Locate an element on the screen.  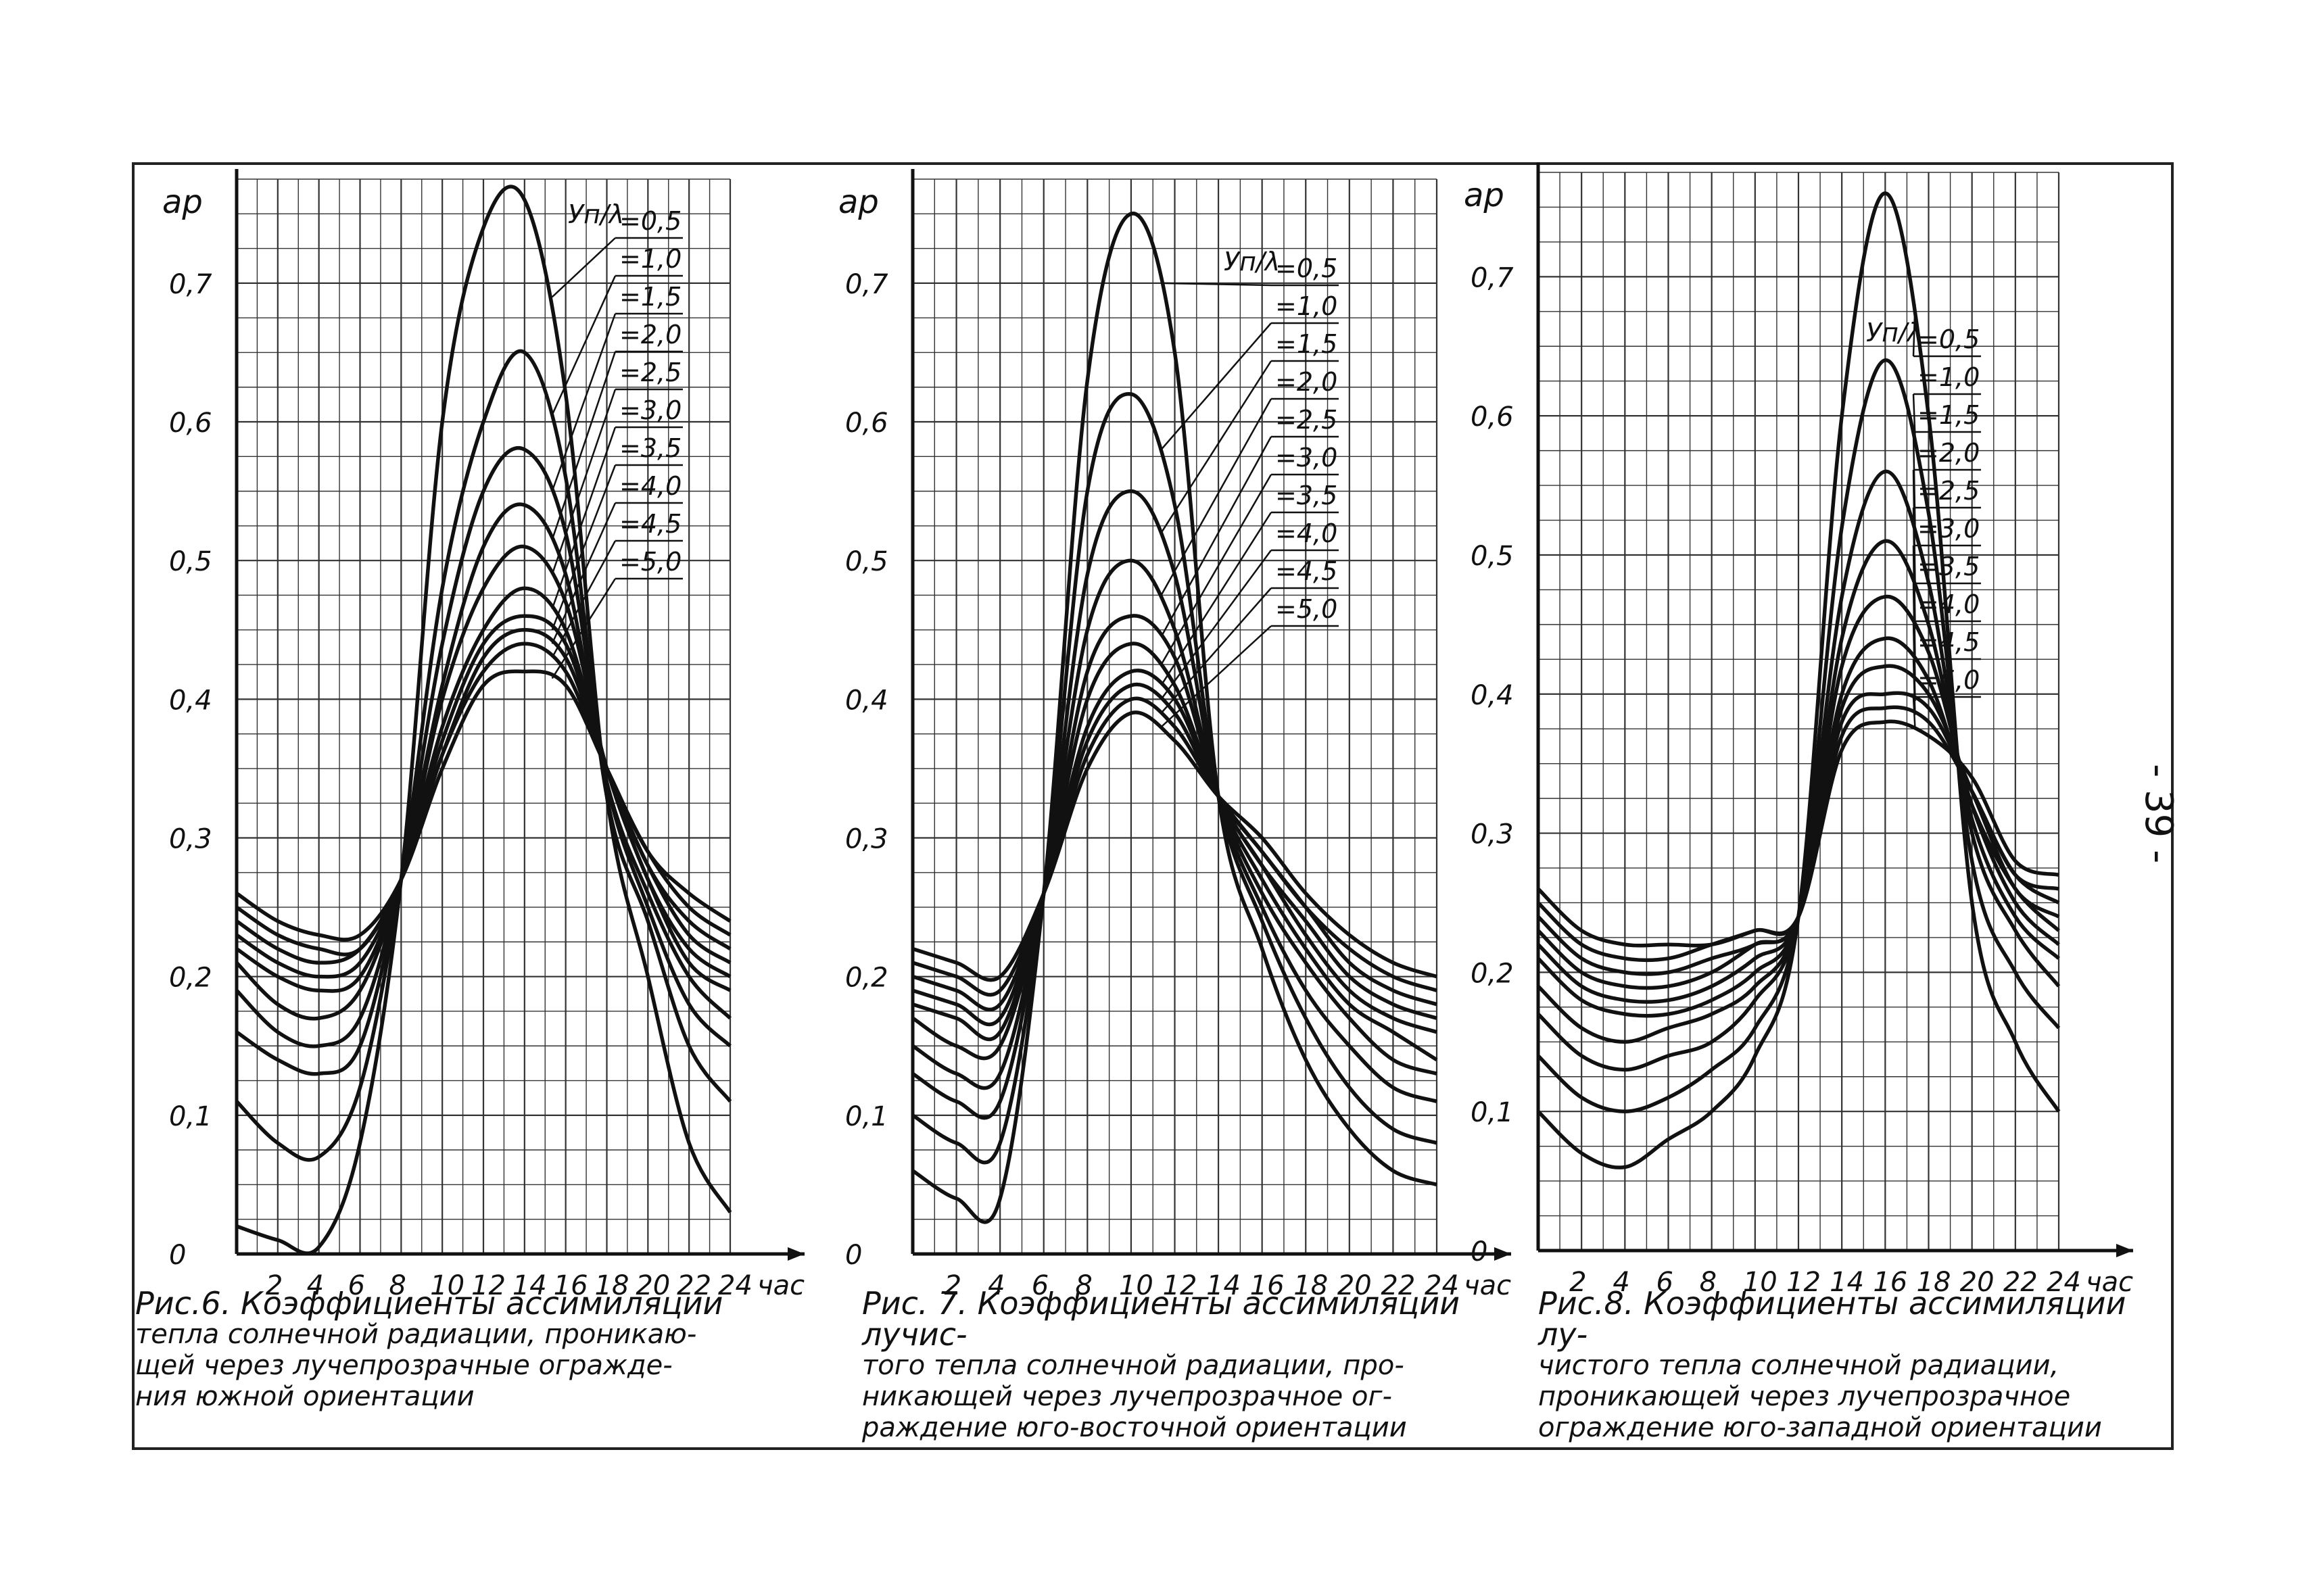
chart6-x-axis-arrow is located at coordinates (796, 1254).